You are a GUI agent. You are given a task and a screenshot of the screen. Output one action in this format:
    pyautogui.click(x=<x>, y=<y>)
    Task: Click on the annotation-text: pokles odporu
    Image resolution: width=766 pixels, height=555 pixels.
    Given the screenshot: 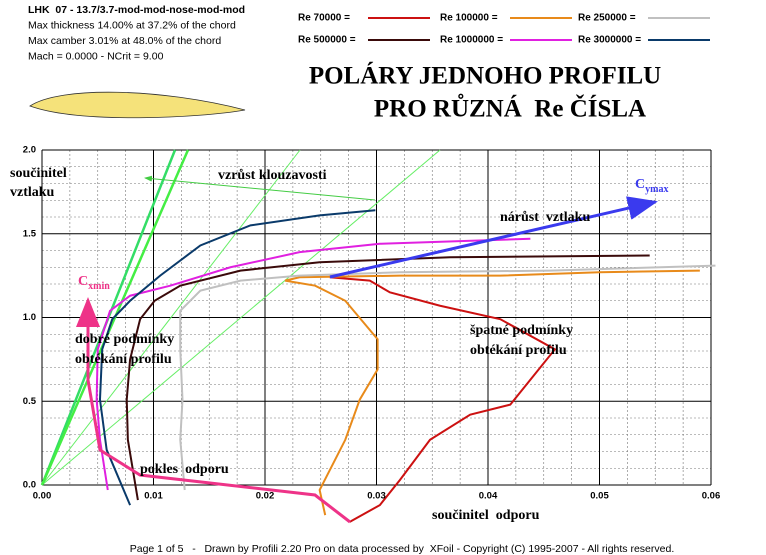 What is the action you would take?
    pyautogui.click(x=184, y=469)
    